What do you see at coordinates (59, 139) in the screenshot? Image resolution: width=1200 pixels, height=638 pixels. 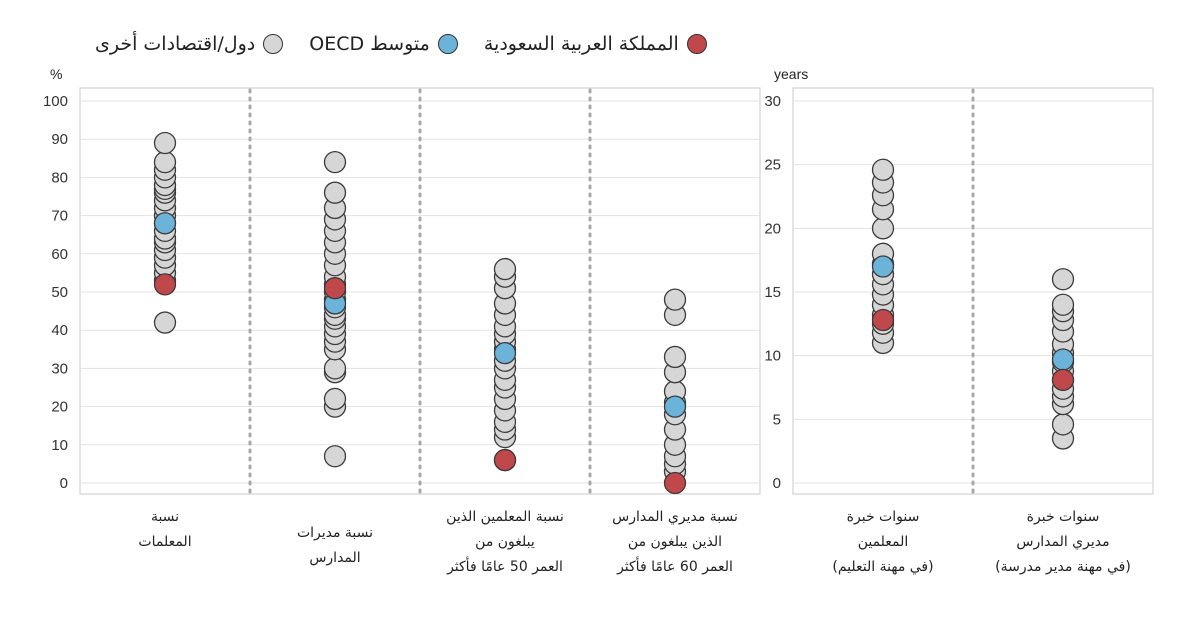 I see `panel-0-y-tick-label: 90` at bounding box center [59, 139].